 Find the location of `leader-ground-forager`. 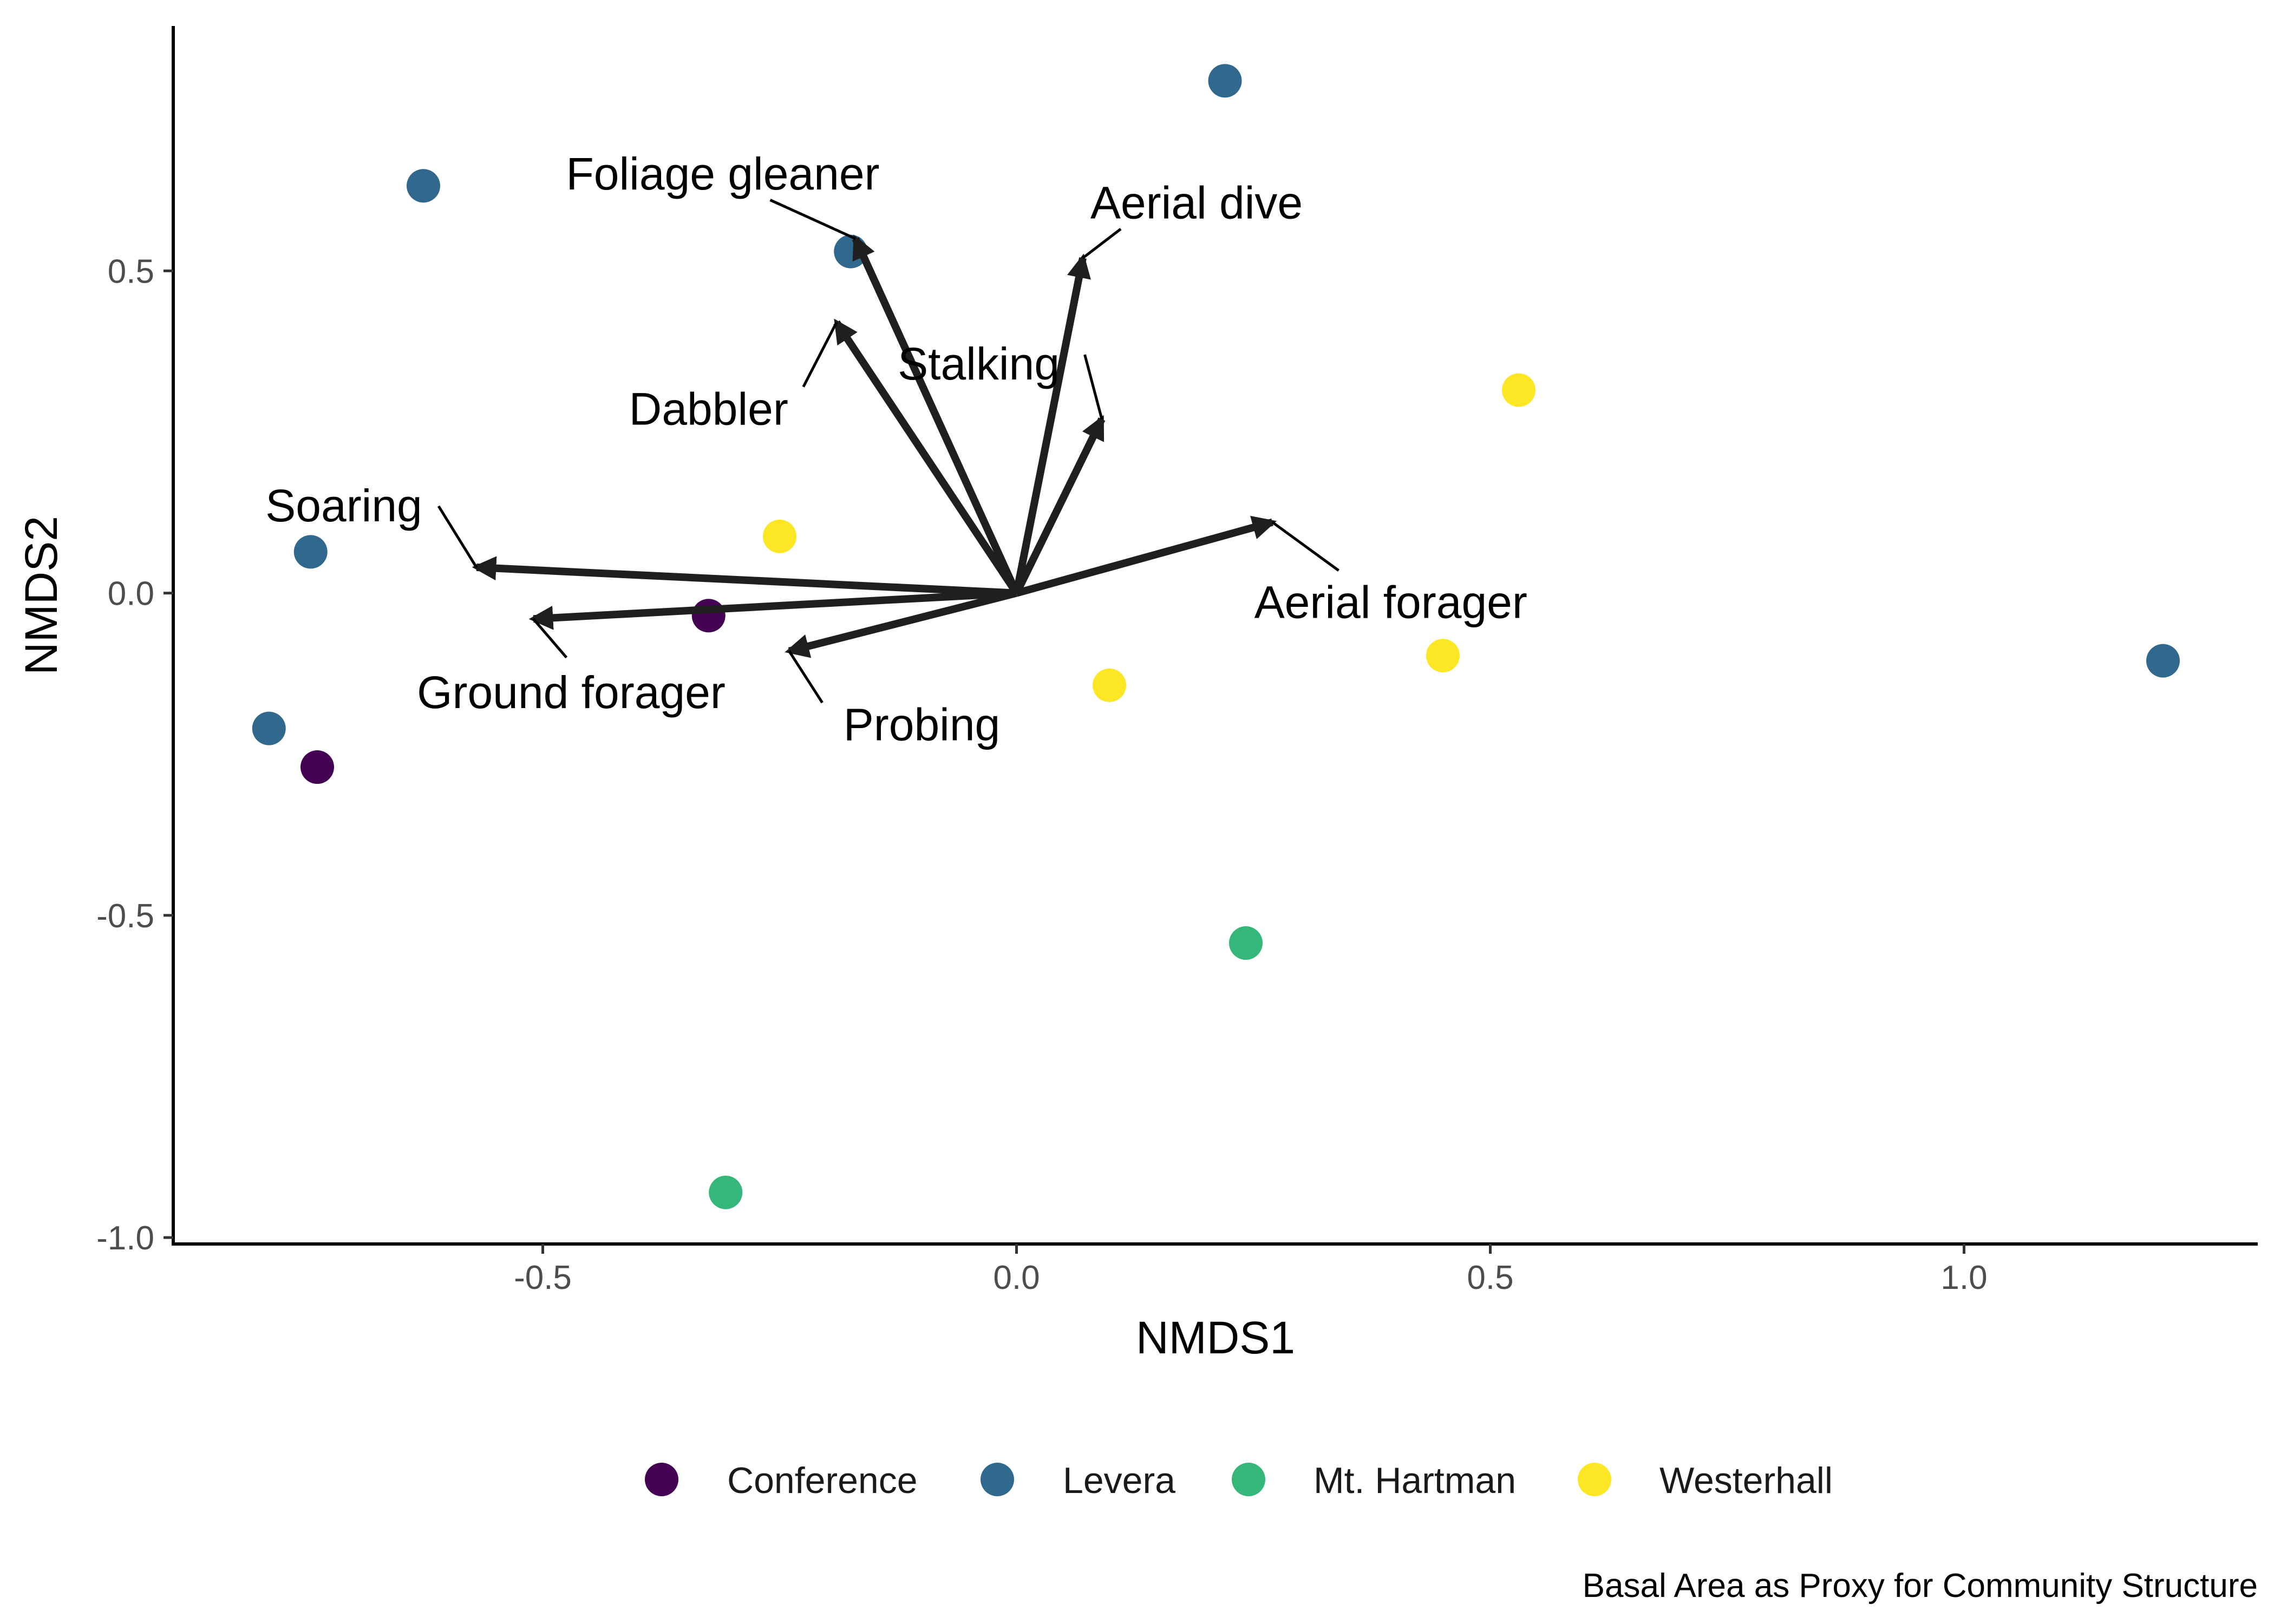

leader-ground-forager is located at coordinates (550, 638).